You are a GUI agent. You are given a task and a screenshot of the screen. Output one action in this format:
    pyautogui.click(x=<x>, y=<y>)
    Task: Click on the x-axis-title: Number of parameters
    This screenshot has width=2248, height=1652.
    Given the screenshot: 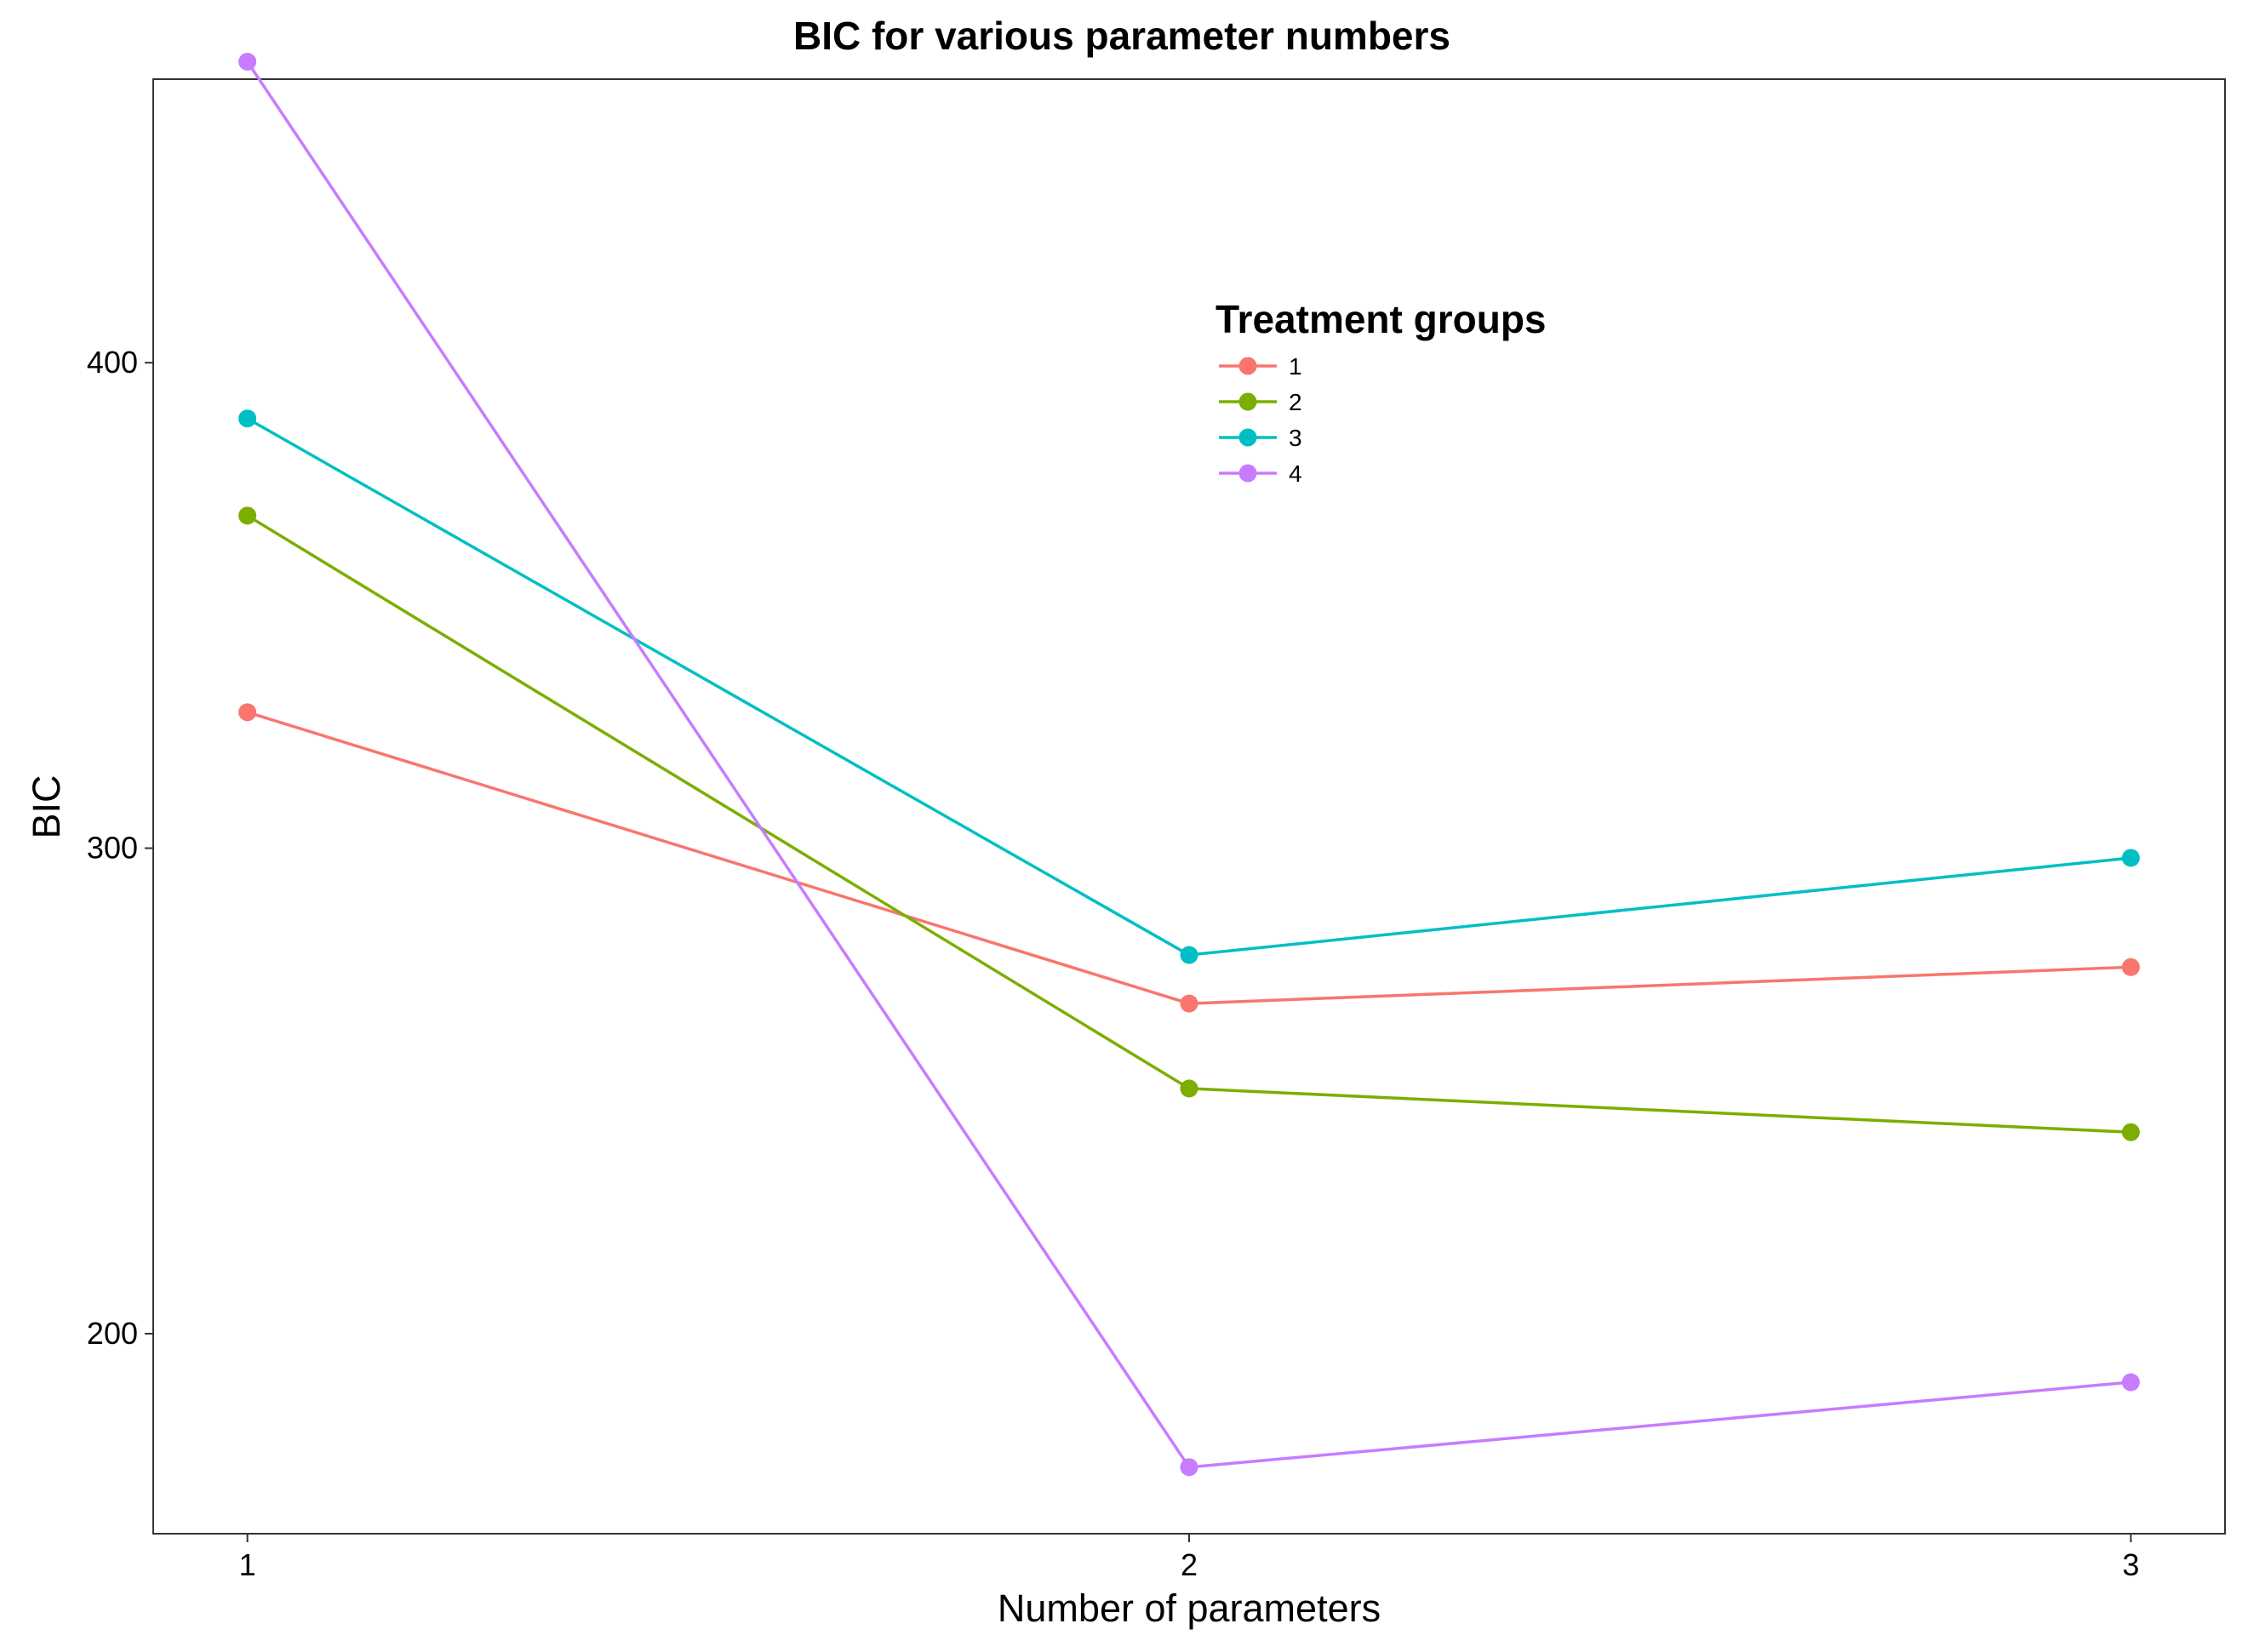 What is the action you would take?
    pyautogui.click(x=1189, y=1608)
    